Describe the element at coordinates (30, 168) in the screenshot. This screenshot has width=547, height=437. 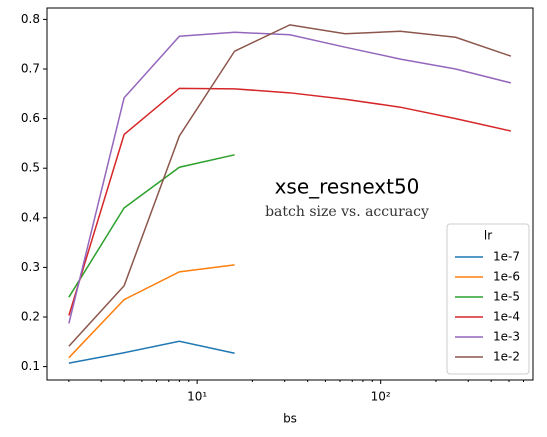
I see `y-tick-label: 0.5` at that location.